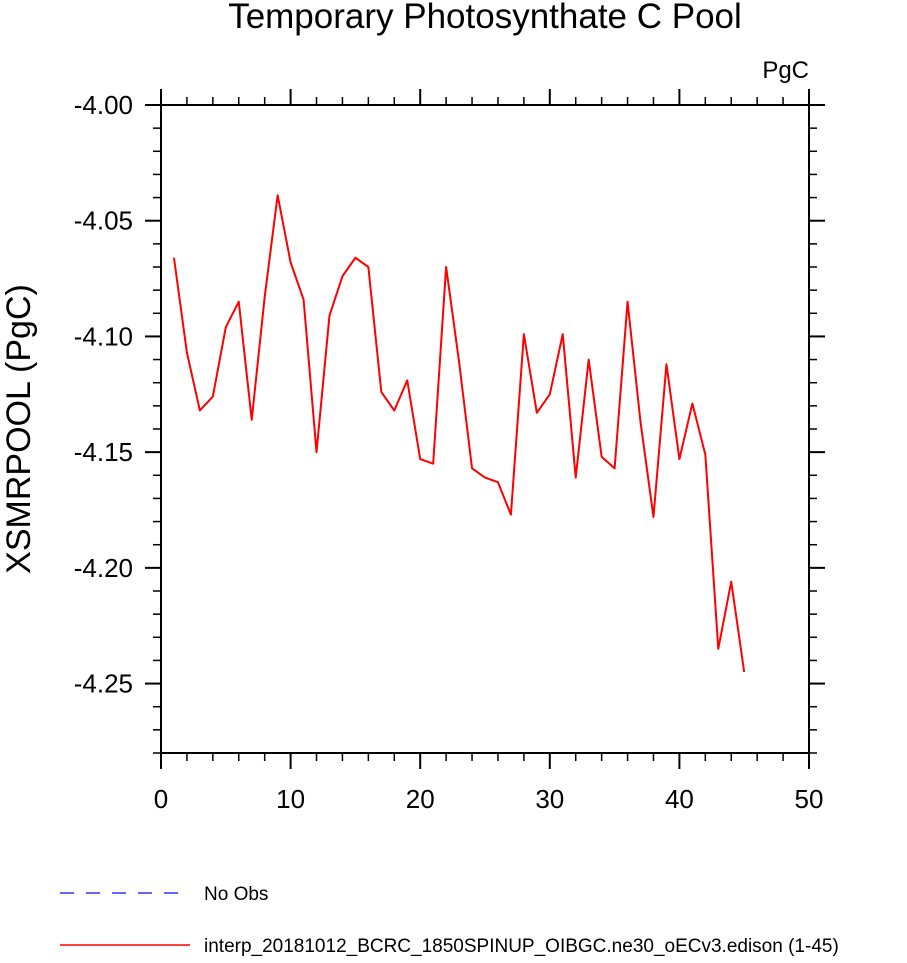 The height and width of the screenshot is (963, 907). I want to click on y-axis-label: XSMRPOOL (PgC), so click(19, 429).